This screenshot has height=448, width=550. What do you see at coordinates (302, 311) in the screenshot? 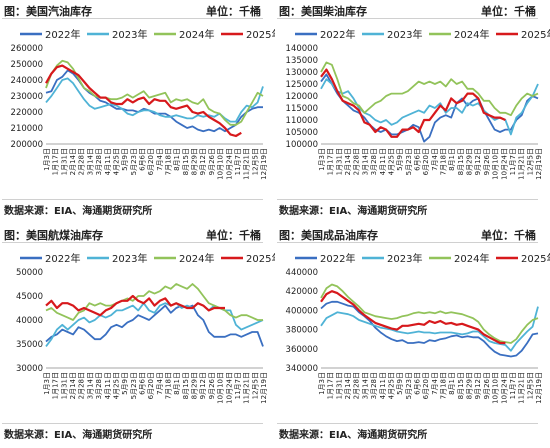
I see `y-tick-label: 400000` at bounding box center [302, 311].